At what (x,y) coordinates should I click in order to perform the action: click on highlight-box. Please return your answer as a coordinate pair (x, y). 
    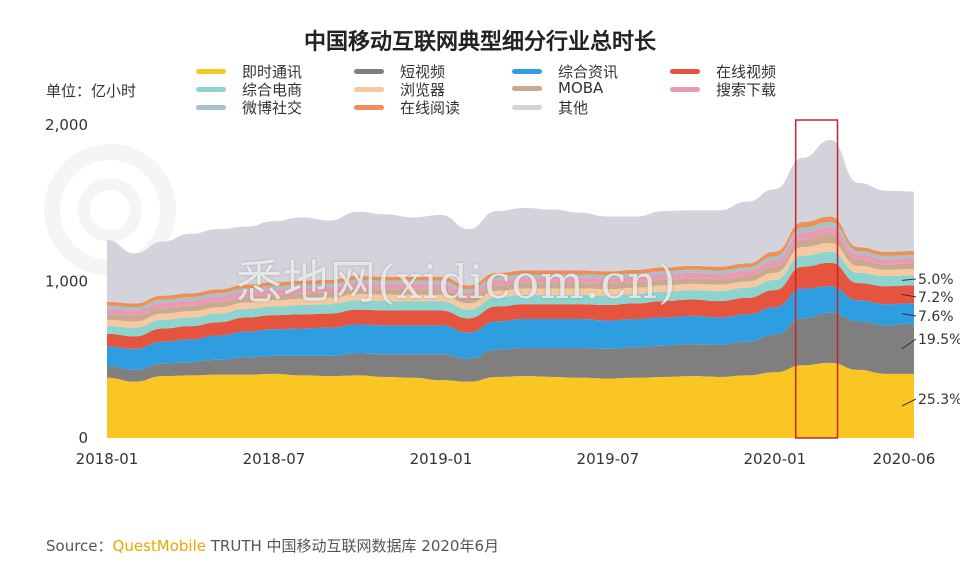
    Looking at the image, I should click on (816, 279).